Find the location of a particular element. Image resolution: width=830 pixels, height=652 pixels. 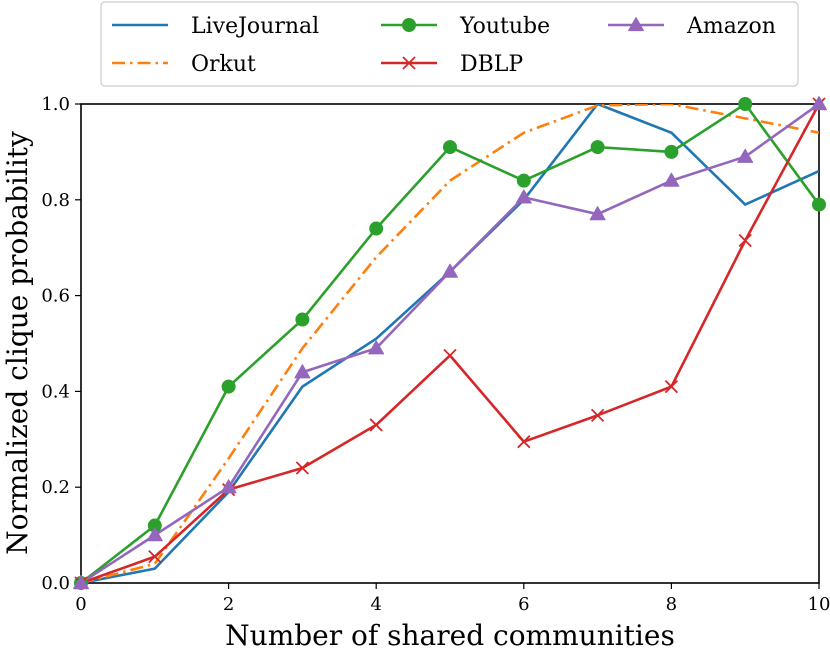

x-tick-label: 0 is located at coordinates (80, 604).